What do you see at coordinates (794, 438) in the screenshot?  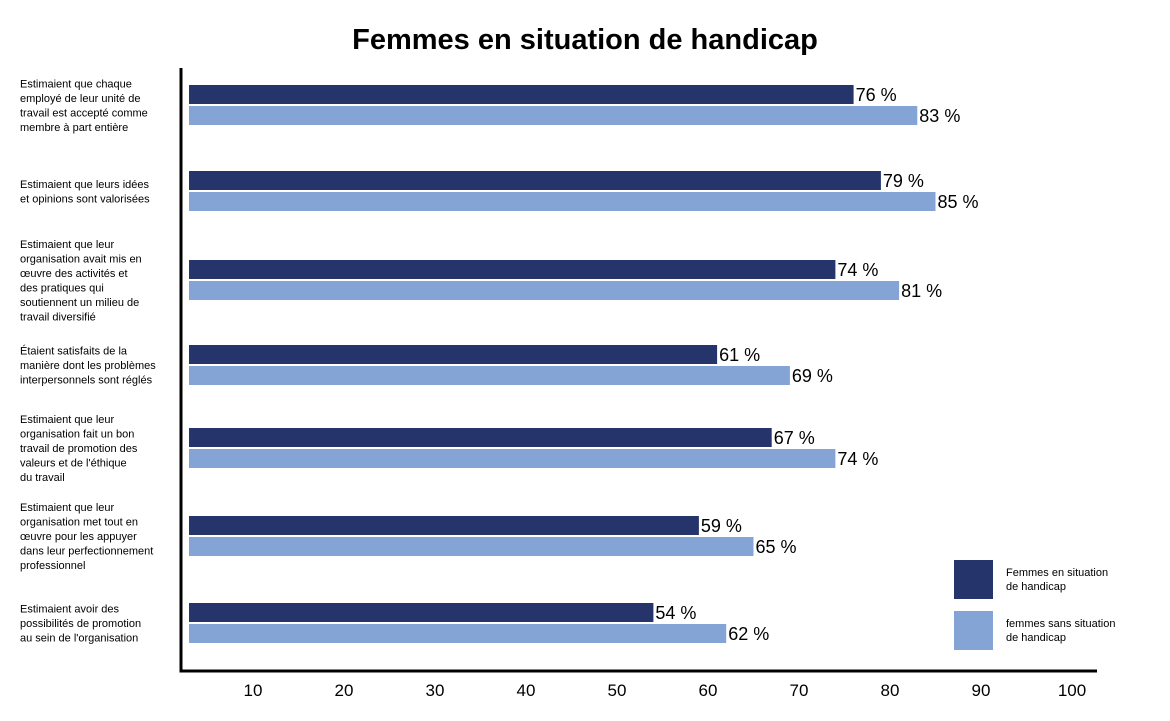 I see `value-label: 67 %` at bounding box center [794, 438].